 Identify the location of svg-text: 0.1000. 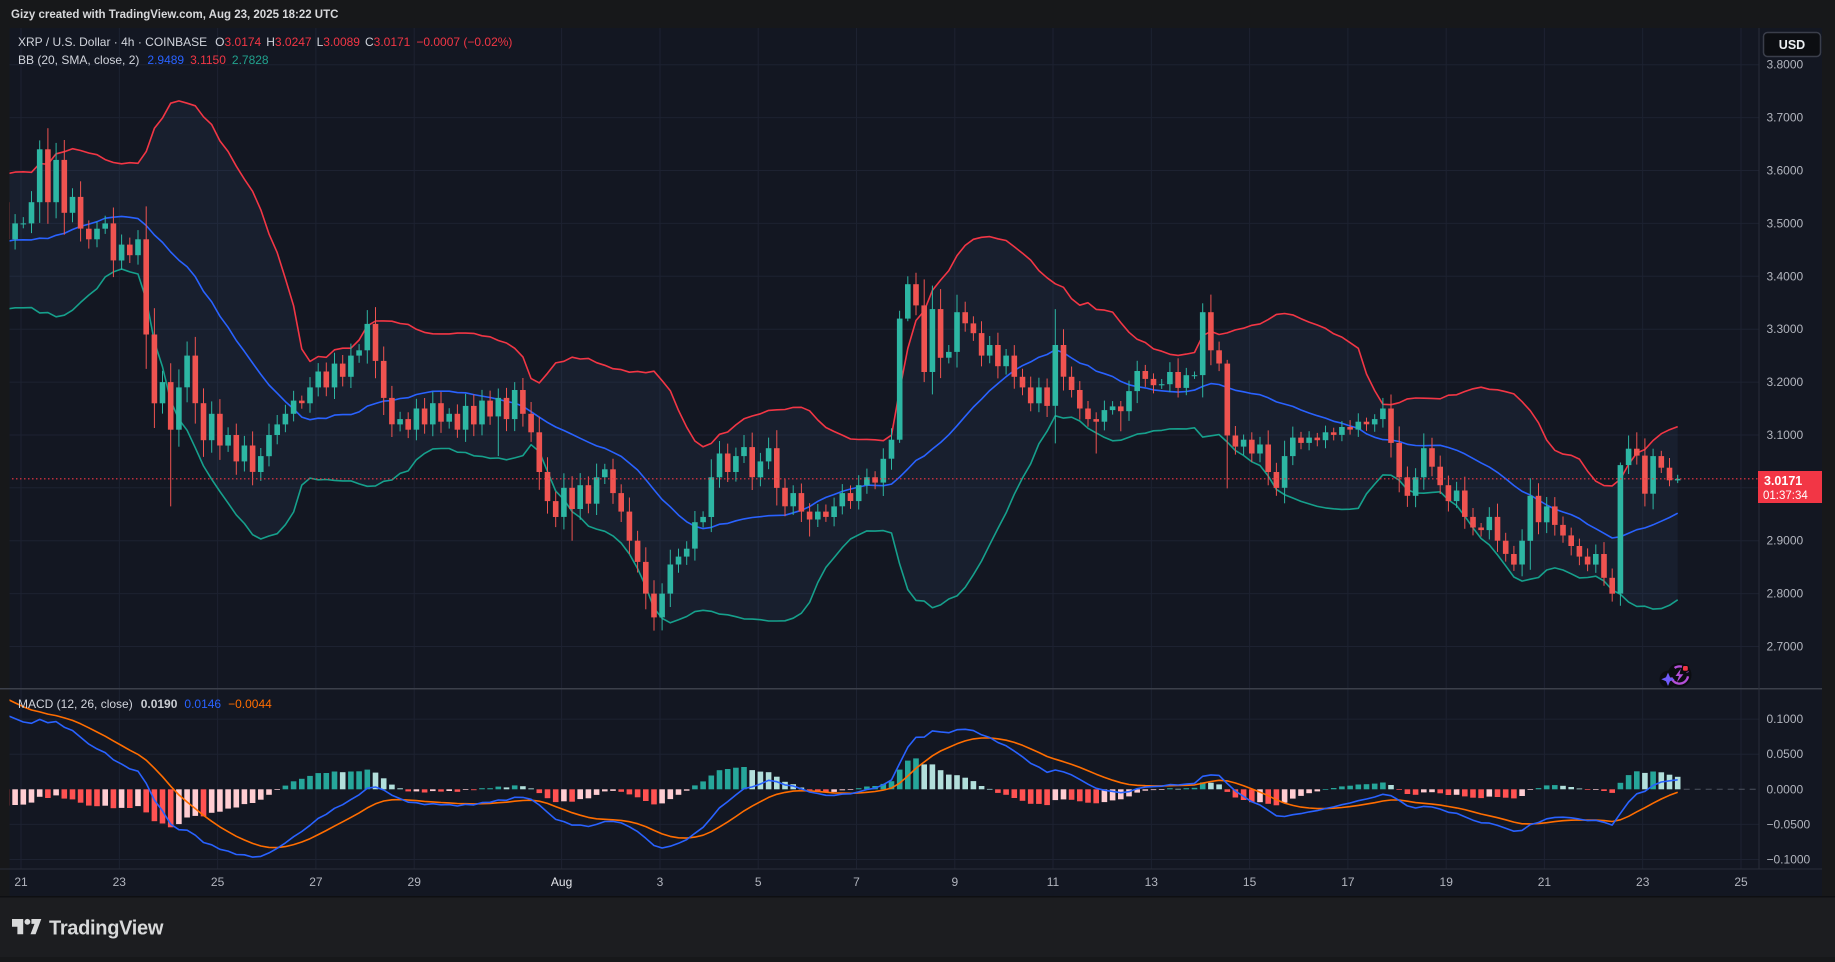
(1785, 719).